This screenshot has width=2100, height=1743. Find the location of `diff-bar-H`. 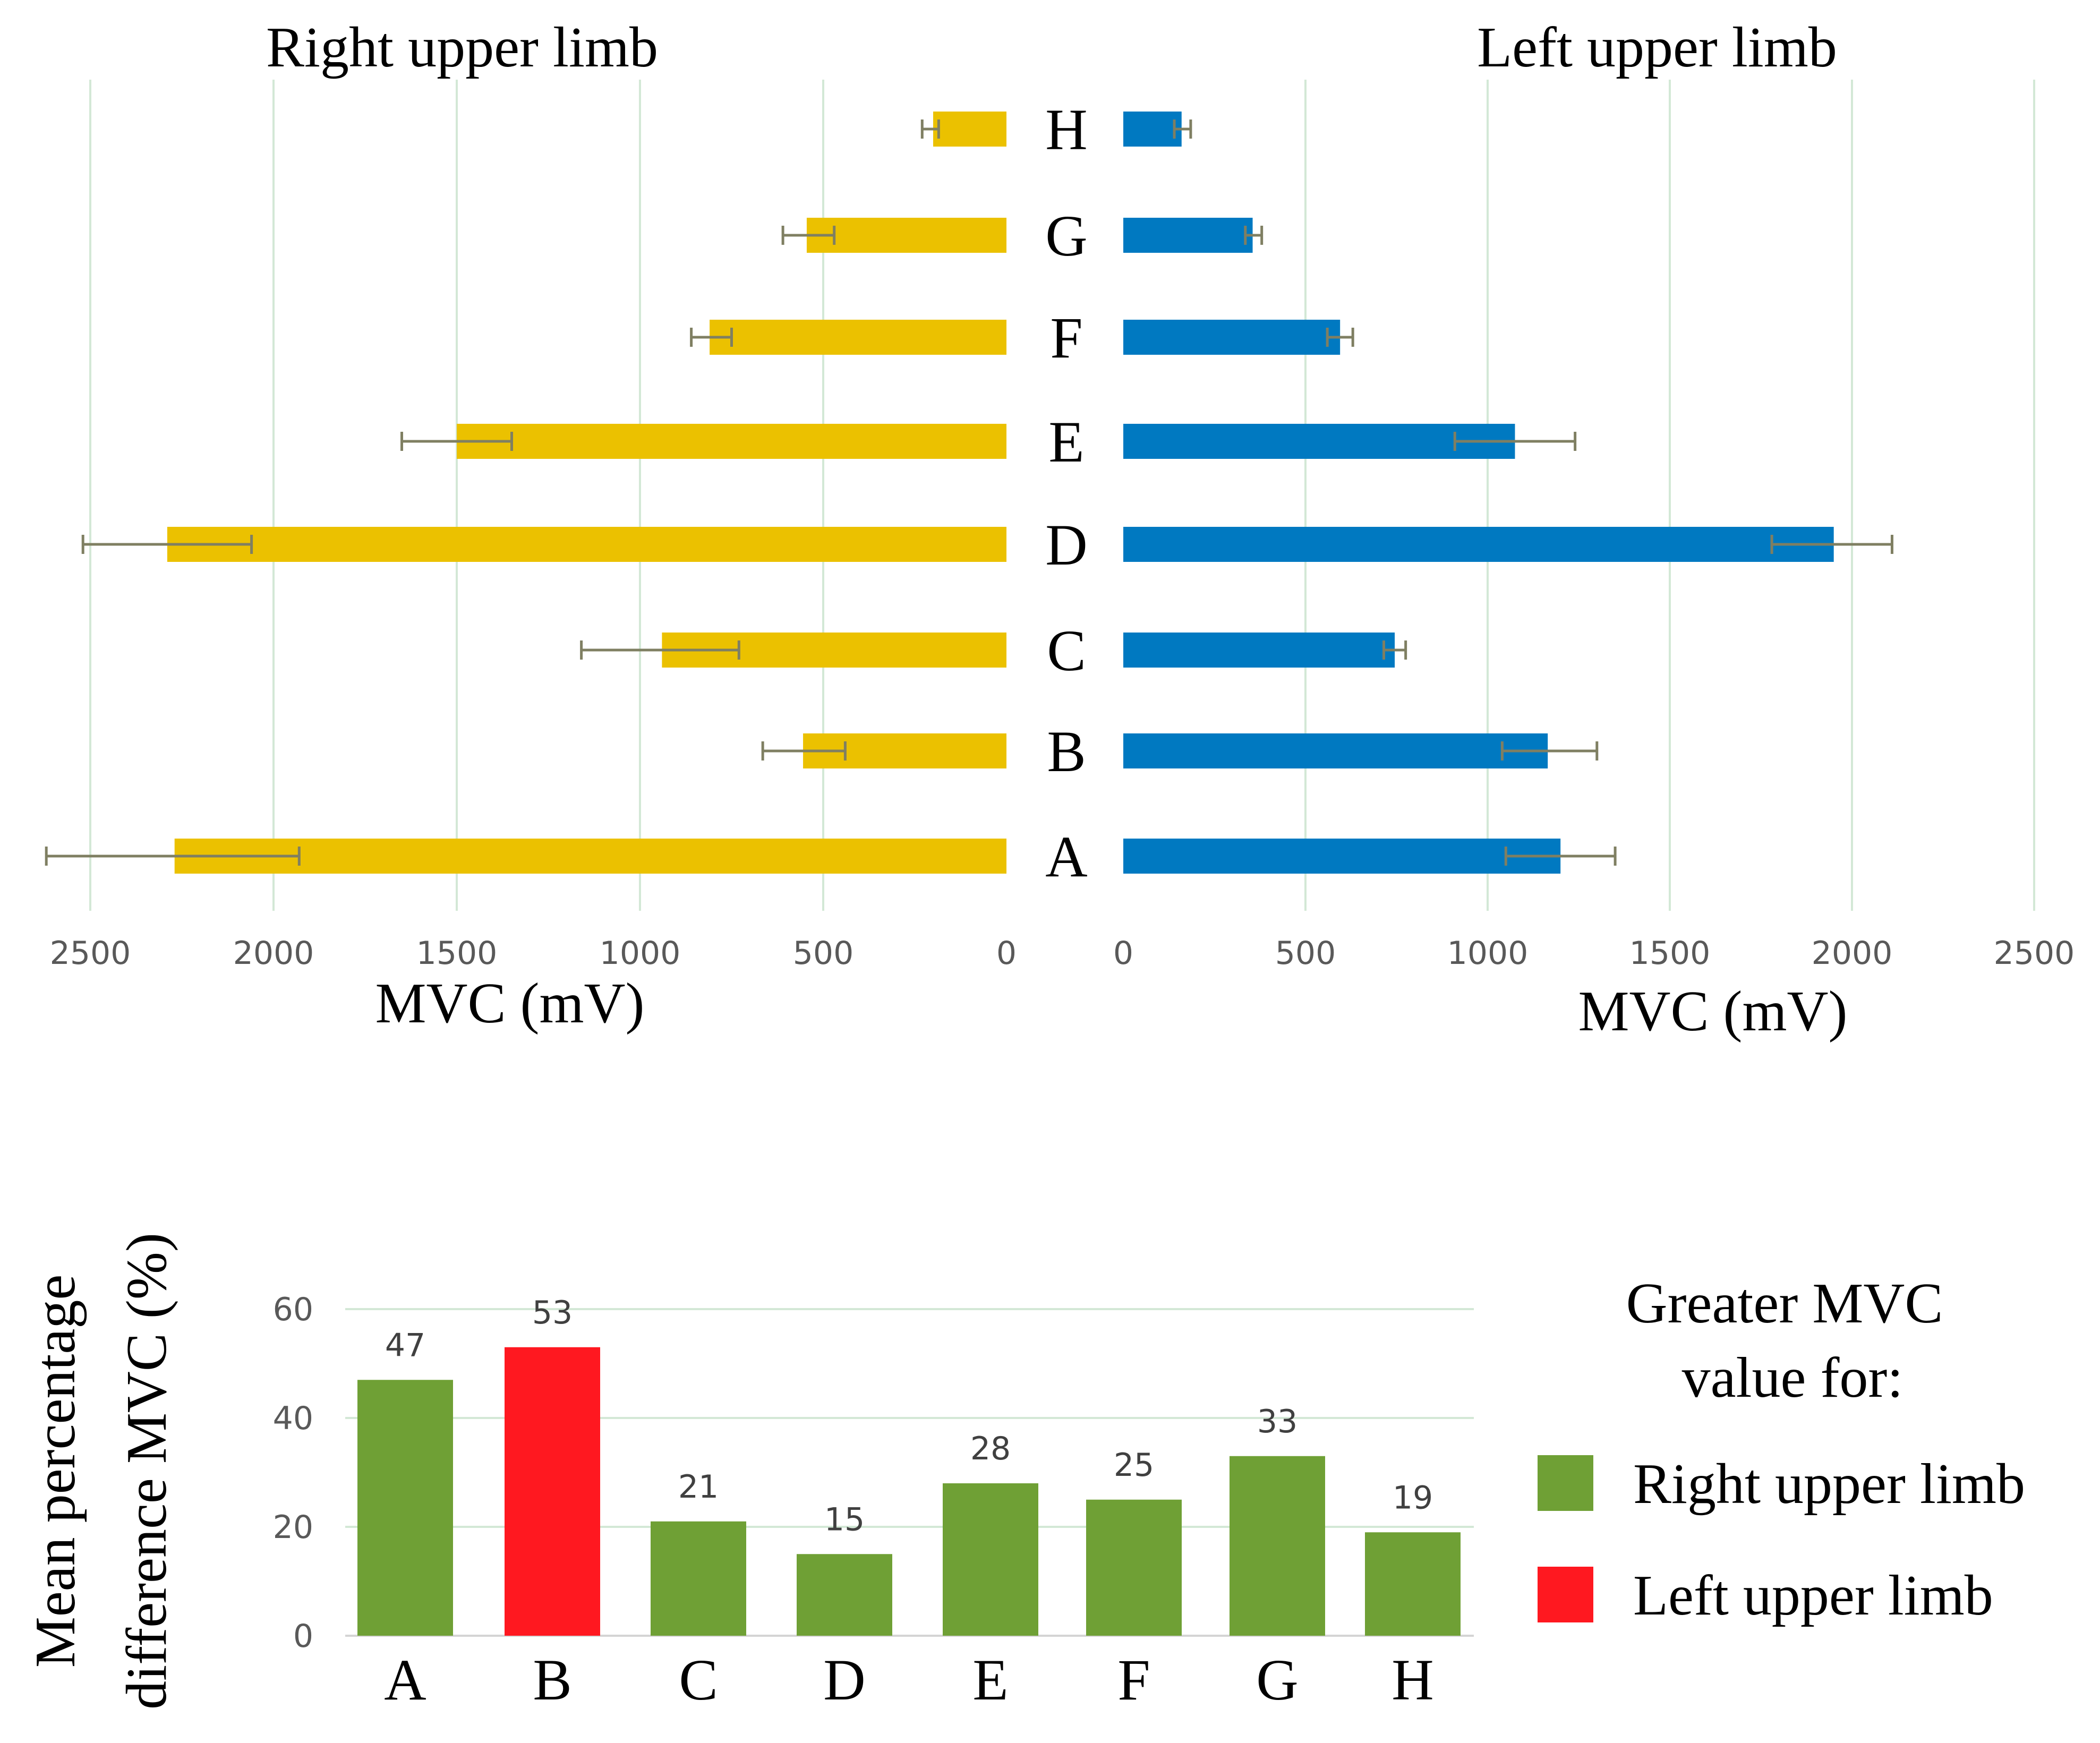

diff-bar-H is located at coordinates (1413, 1584).